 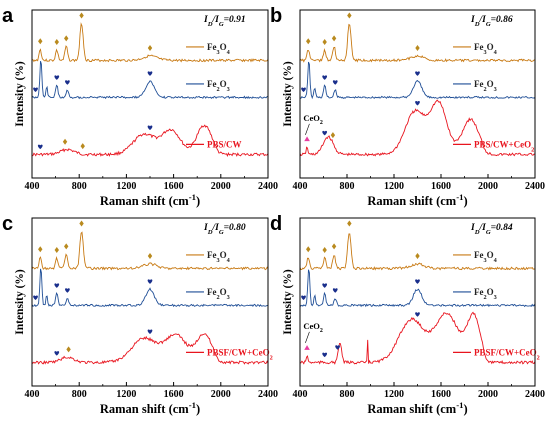 What do you see at coordinates (307, 139) in the screenshot?
I see `triangle-icon` at bounding box center [307, 139].